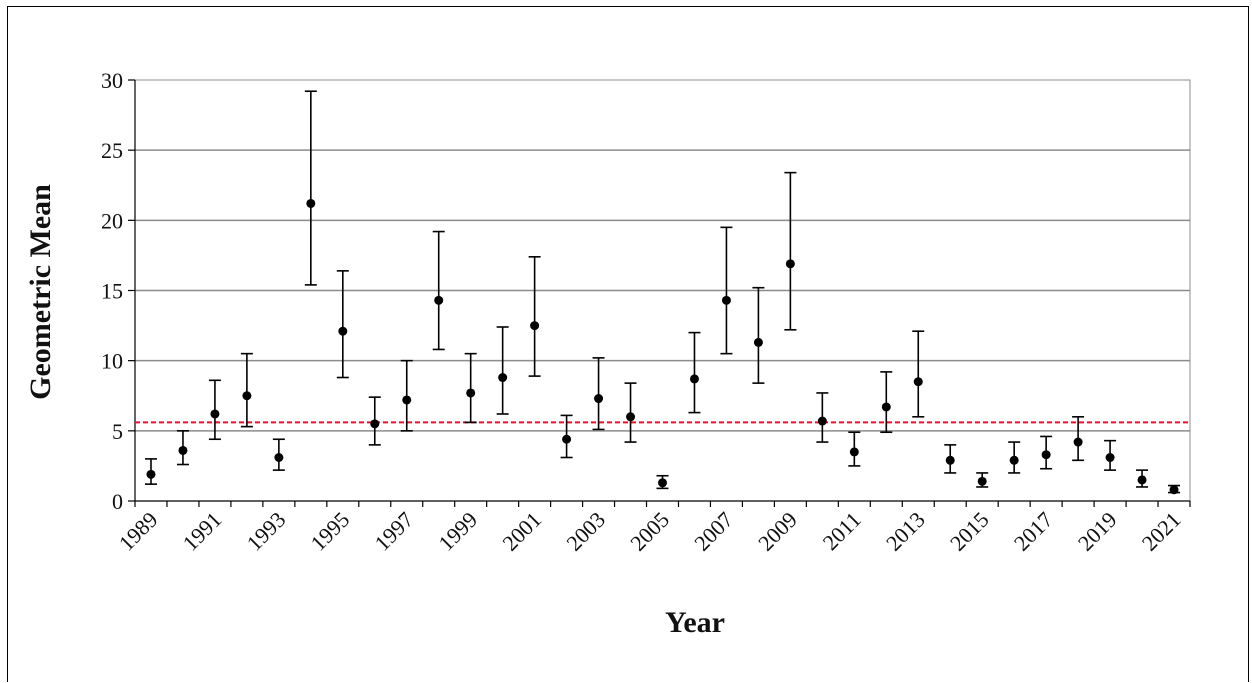 Image resolution: width=1252 pixels, height=683 pixels. I want to click on x-tick-label: 2015, so click(969, 531).